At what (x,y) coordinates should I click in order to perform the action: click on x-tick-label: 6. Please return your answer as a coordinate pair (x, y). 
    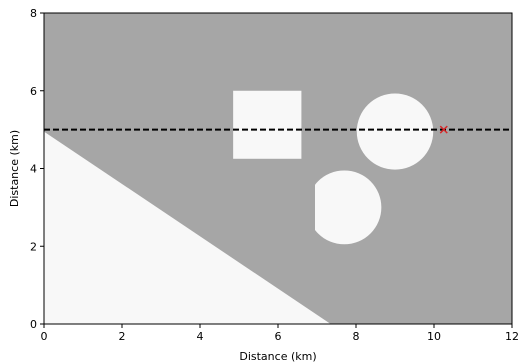
    Looking at the image, I should click on (278, 336).